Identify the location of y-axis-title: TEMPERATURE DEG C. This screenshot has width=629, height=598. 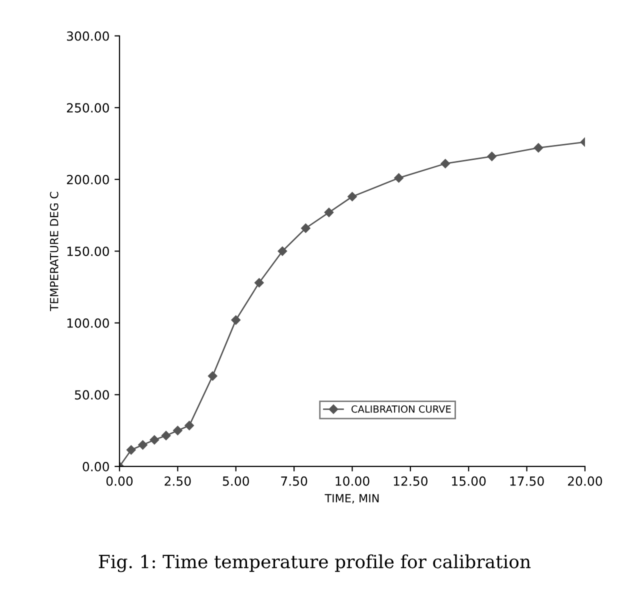
(54, 252).